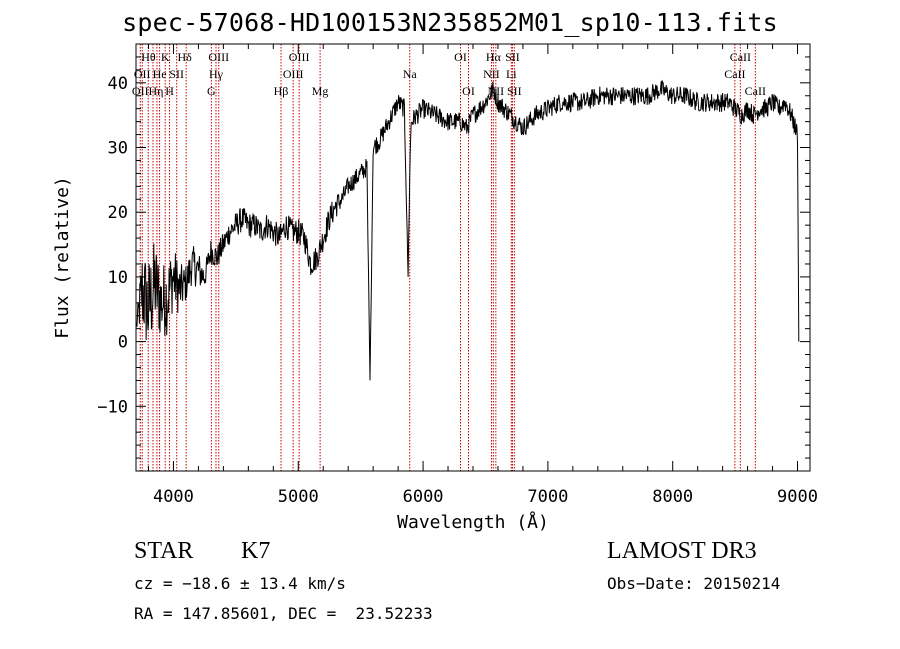 This screenshot has height=649, width=900. What do you see at coordinates (123, 343) in the screenshot?
I see `y-tick-label: 0` at bounding box center [123, 343].